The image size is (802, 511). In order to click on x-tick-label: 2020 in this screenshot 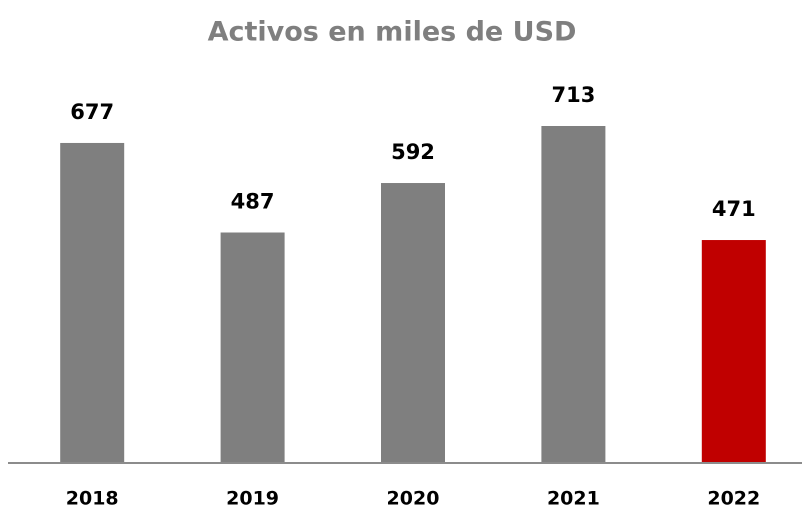, I will do `click(413, 499)`.